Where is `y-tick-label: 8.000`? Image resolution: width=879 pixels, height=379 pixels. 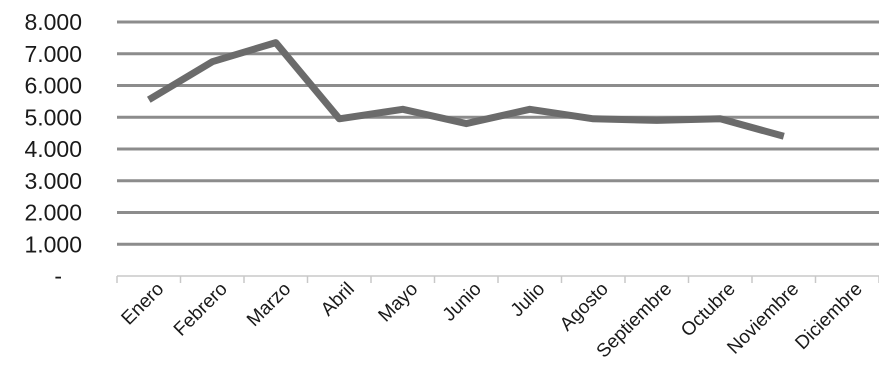
y-tick-label: 8.000 is located at coordinates (53, 22).